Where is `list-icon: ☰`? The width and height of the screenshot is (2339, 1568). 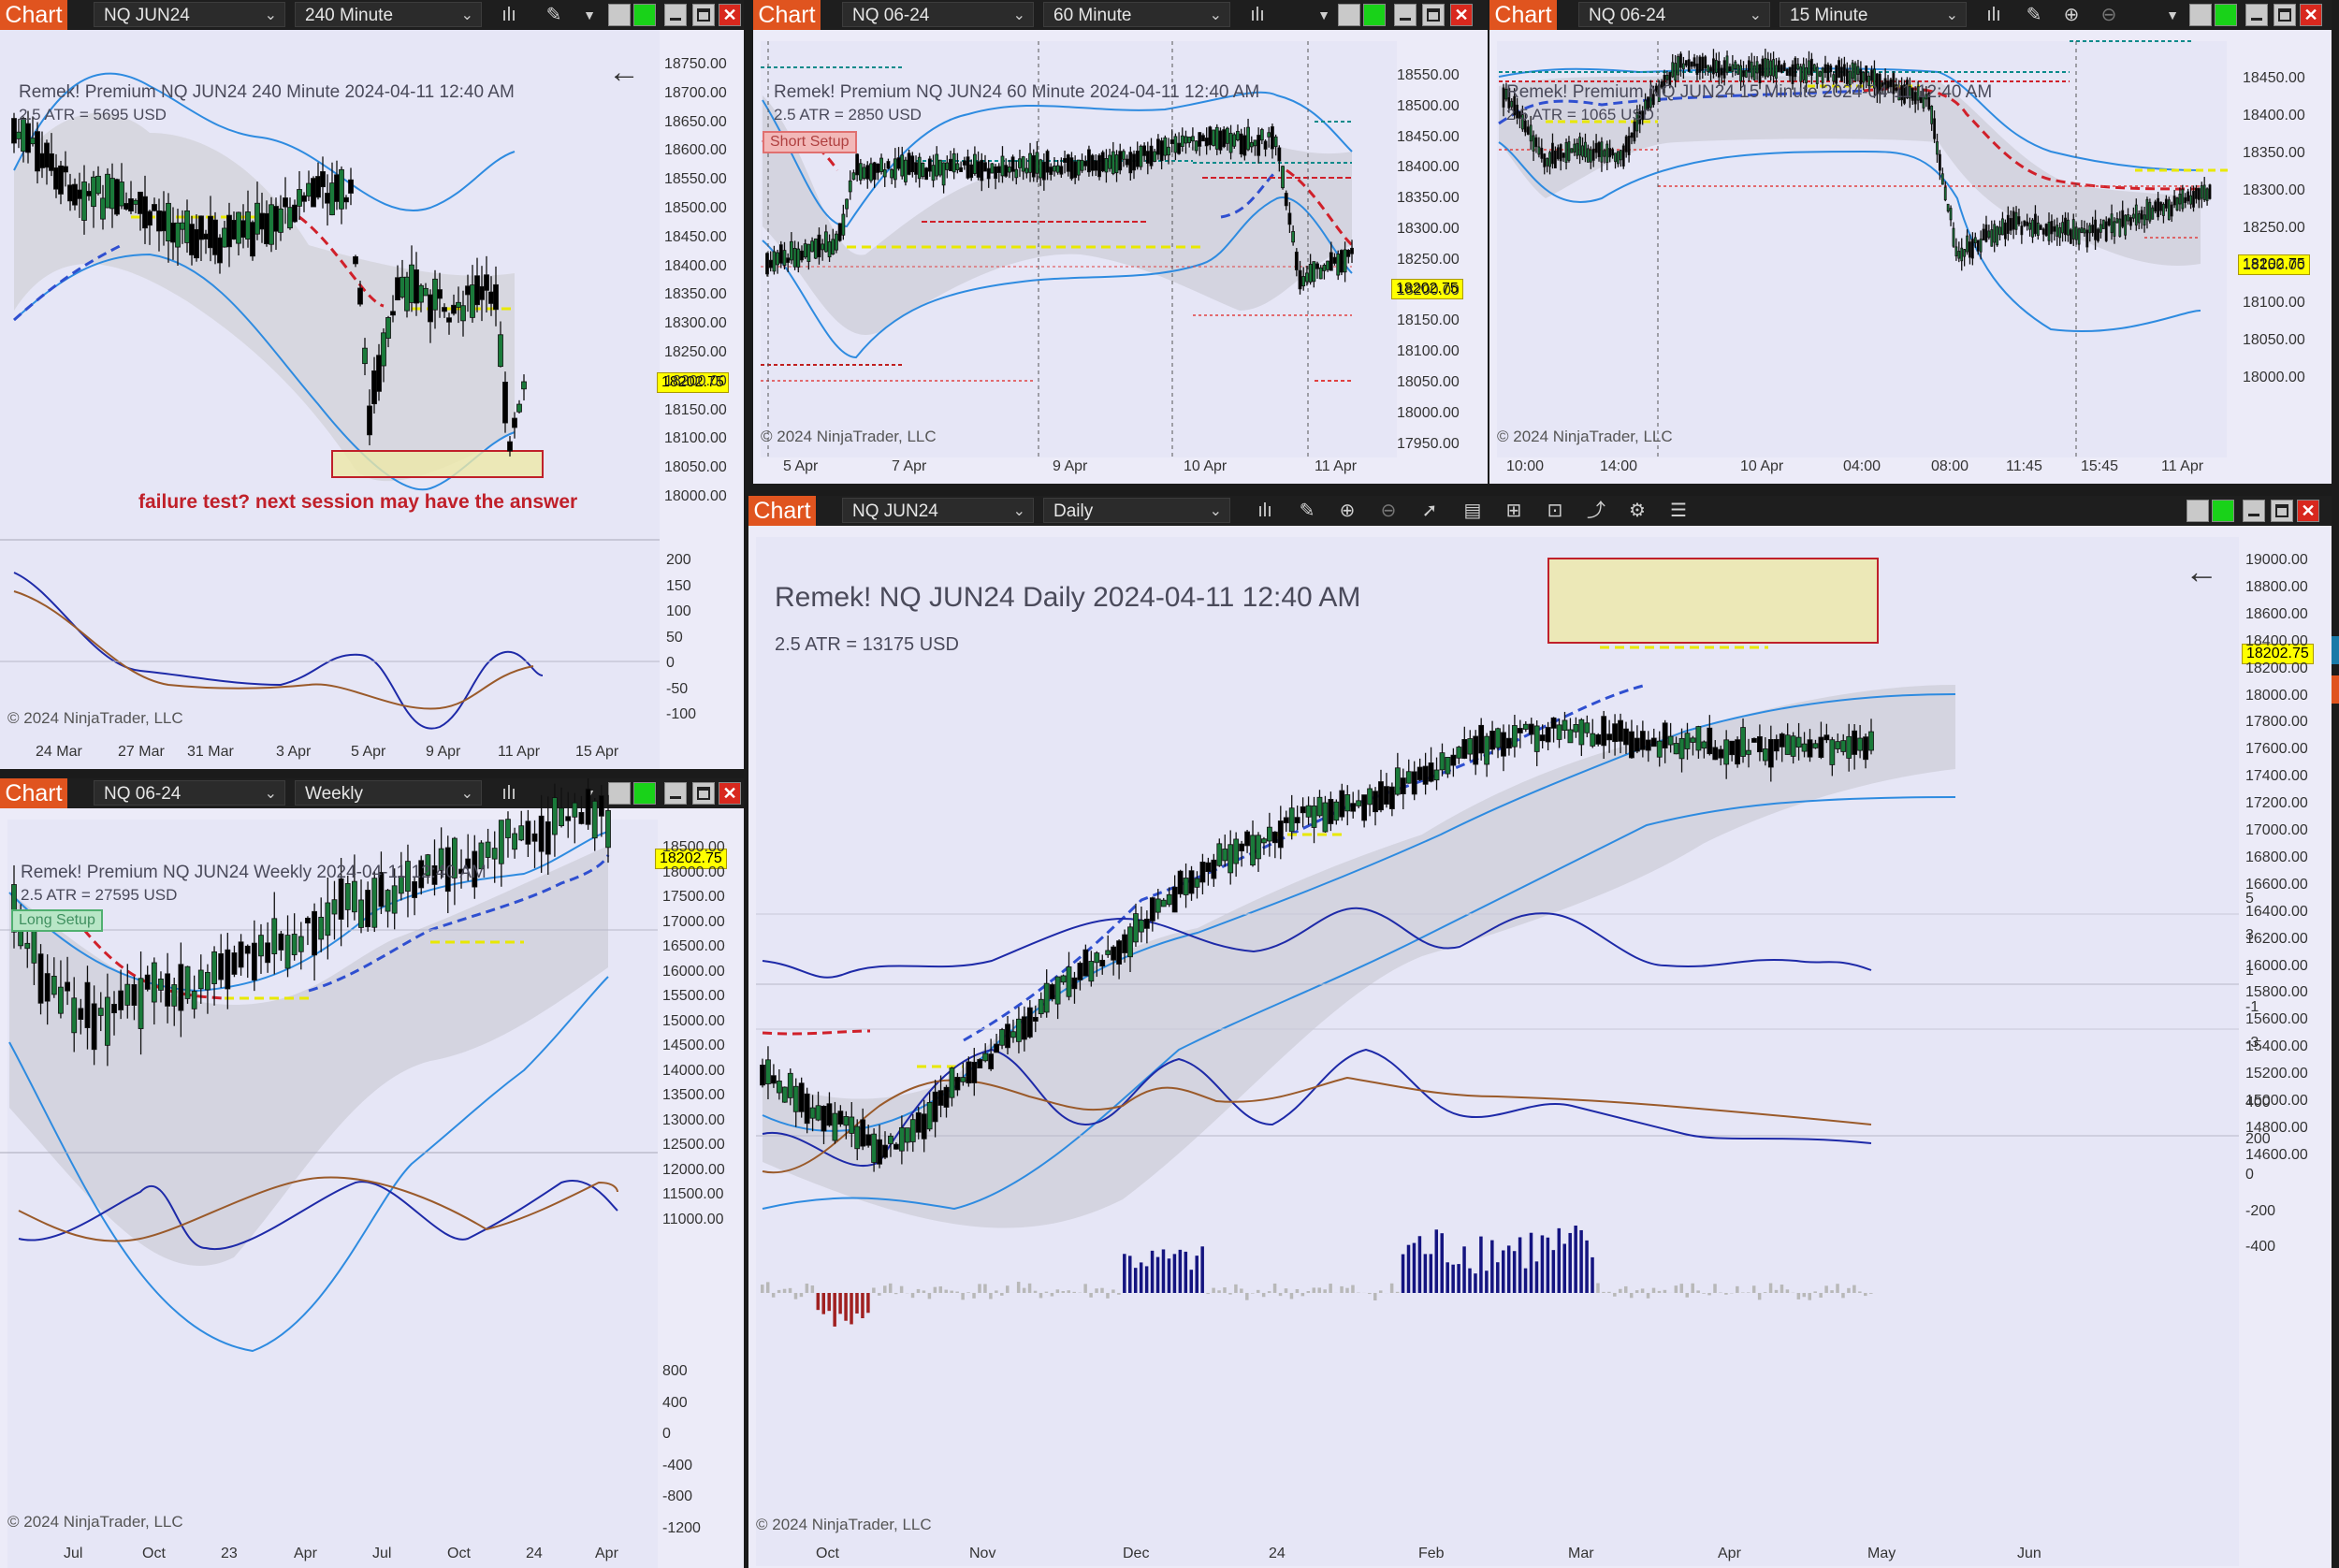
list-icon: ☰ is located at coordinates (1678, 511).